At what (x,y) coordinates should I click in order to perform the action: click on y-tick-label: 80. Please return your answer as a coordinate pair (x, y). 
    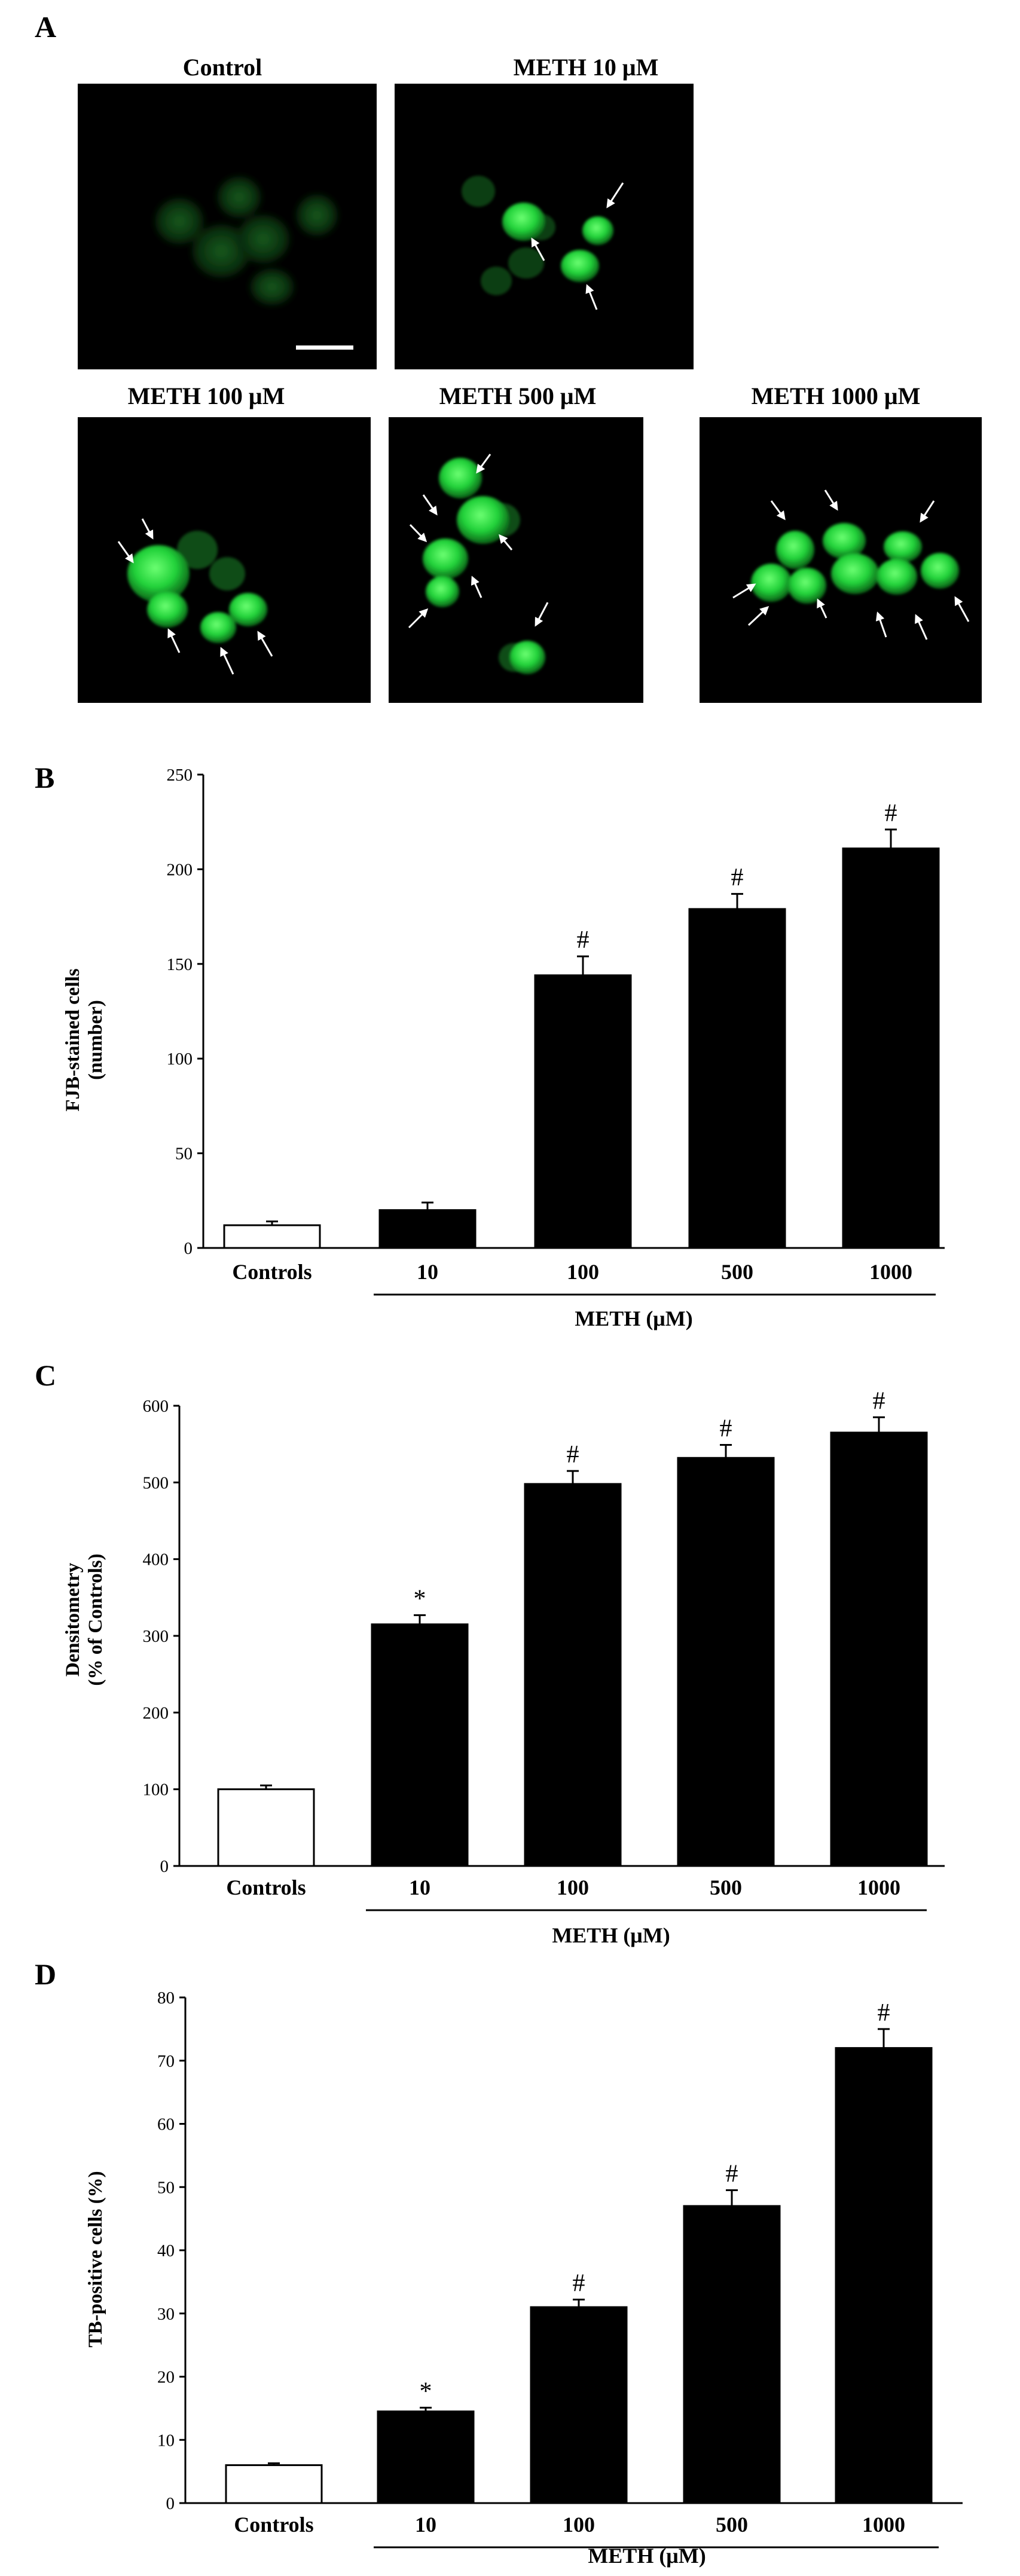
    Looking at the image, I should click on (166, 1998).